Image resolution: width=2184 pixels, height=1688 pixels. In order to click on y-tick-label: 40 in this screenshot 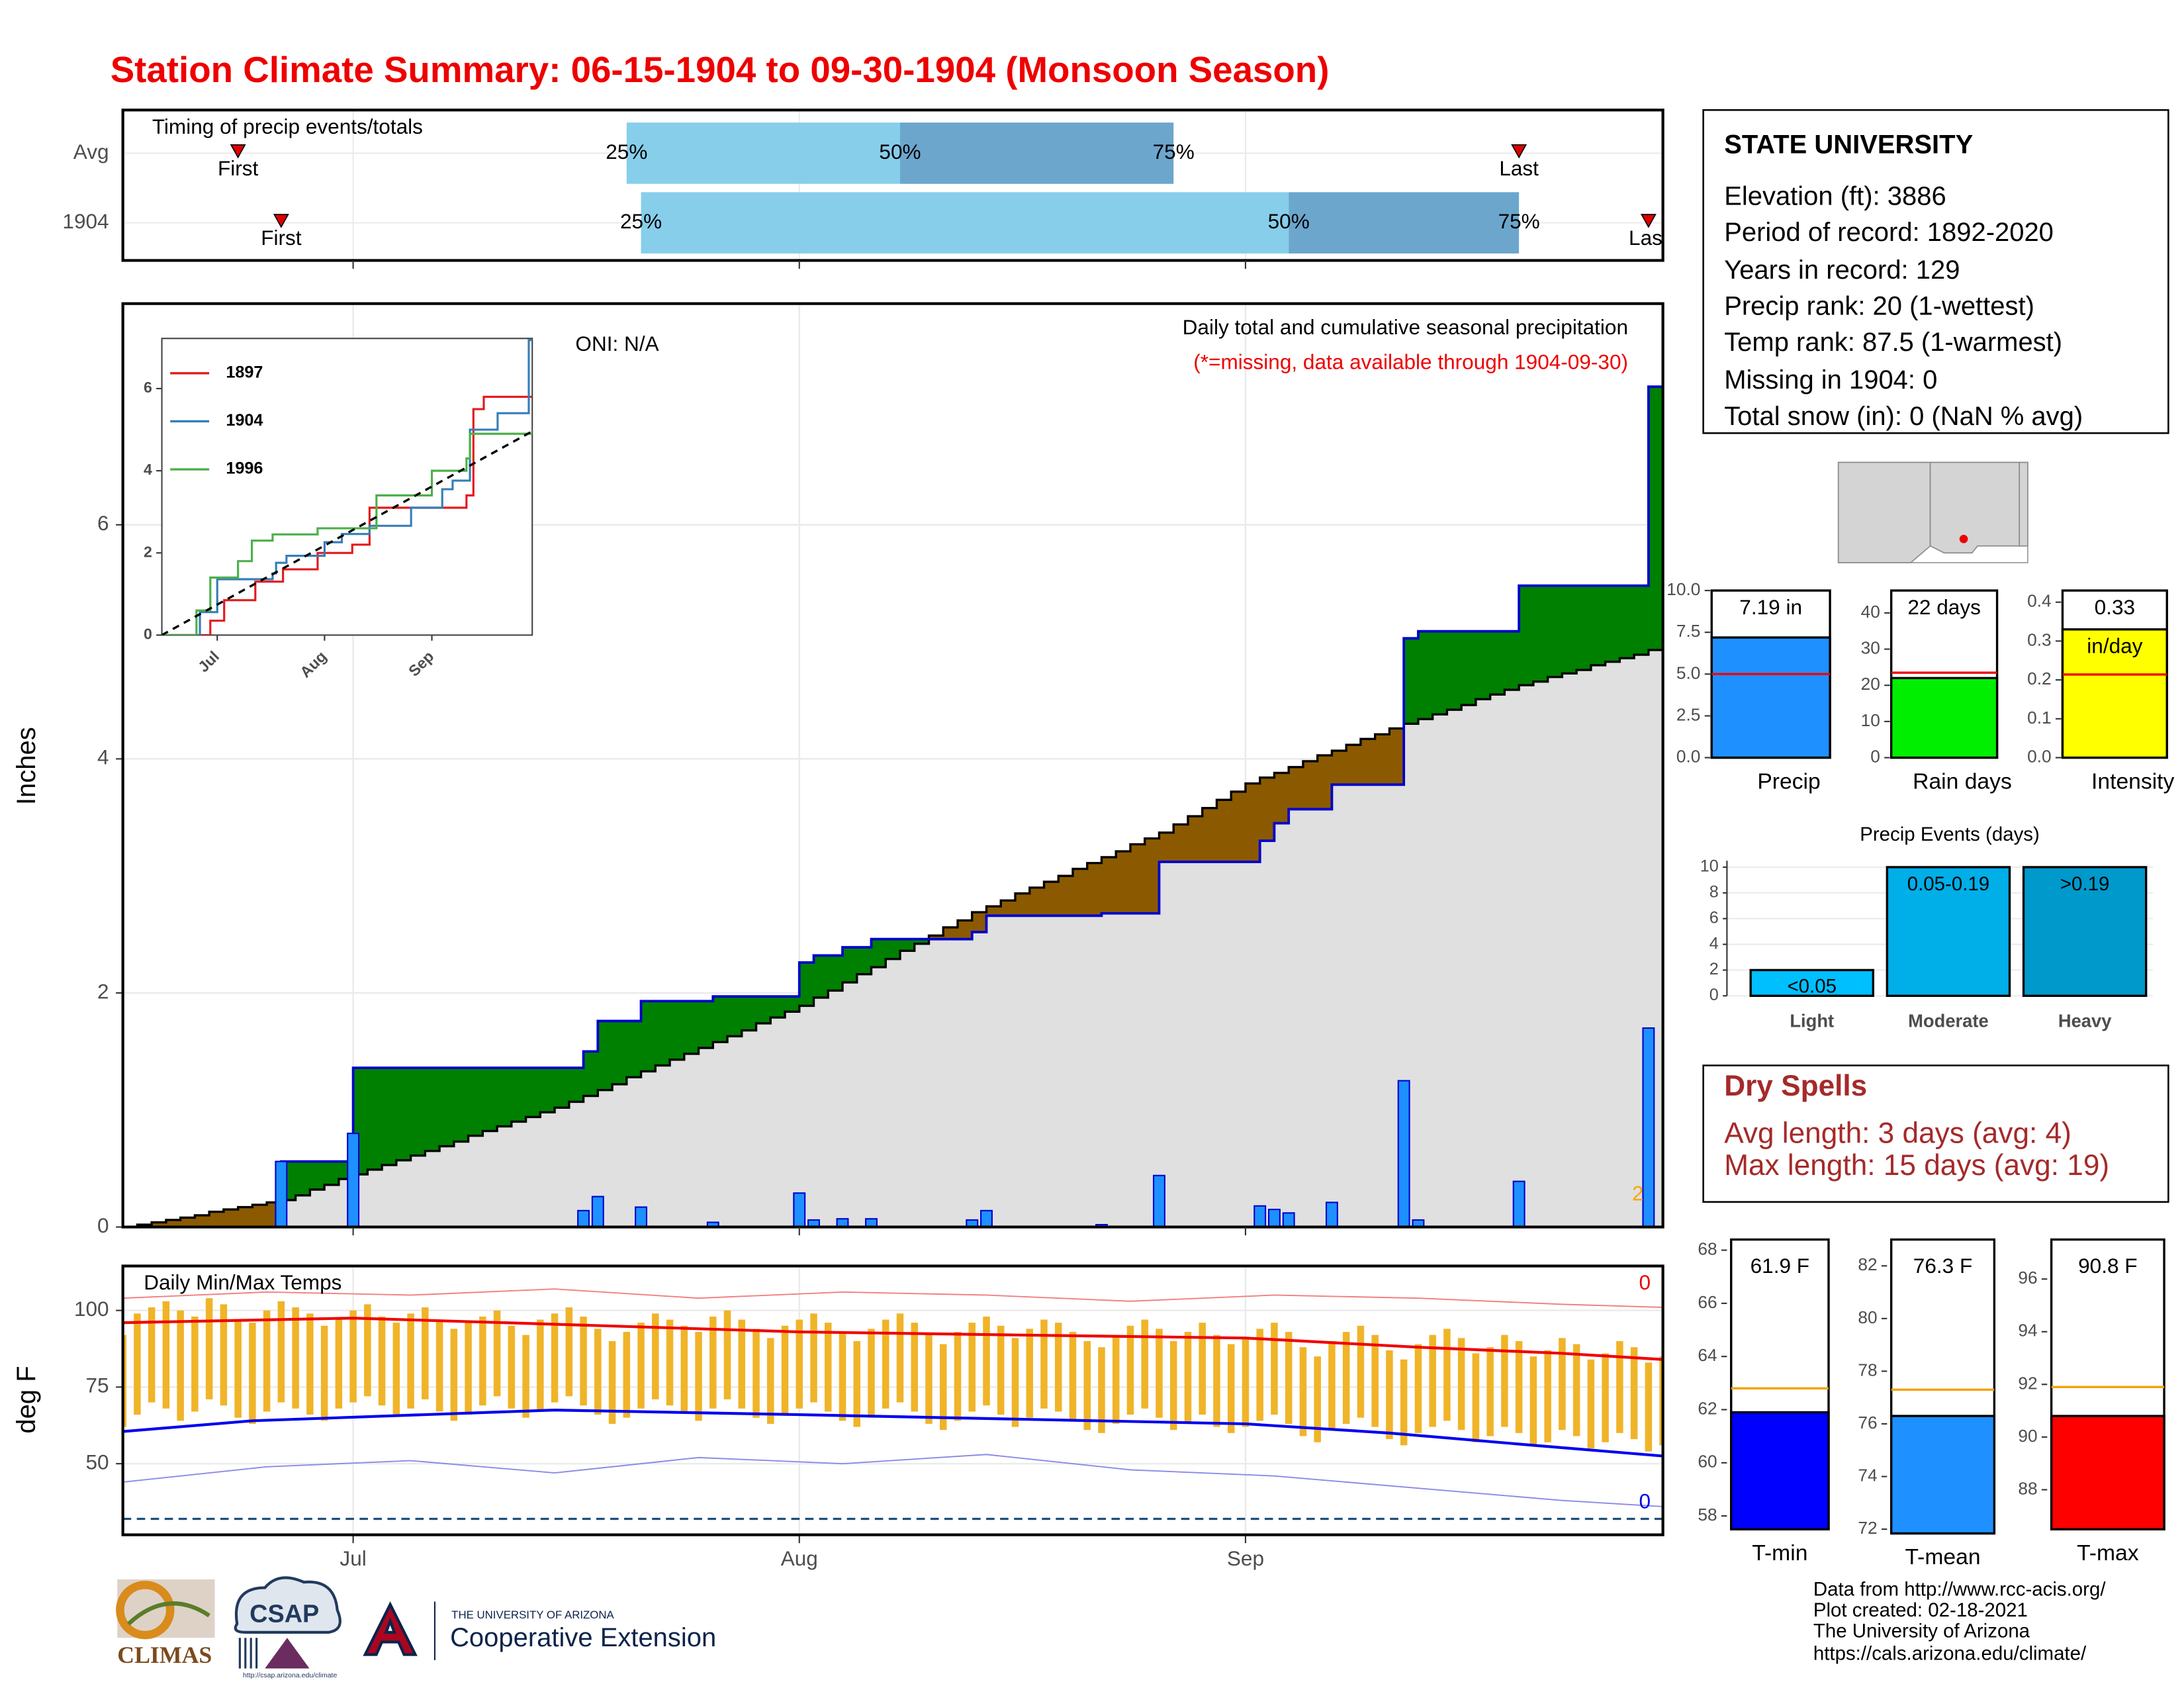, I will do `click(1871, 612)`.